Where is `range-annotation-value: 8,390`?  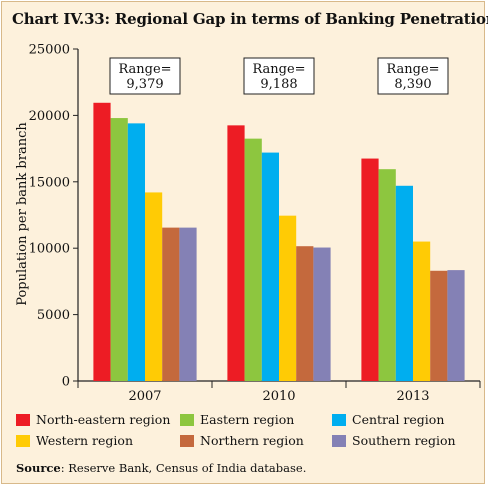 range-annotation-value: 8,390 is located at coordinates (412, 84).